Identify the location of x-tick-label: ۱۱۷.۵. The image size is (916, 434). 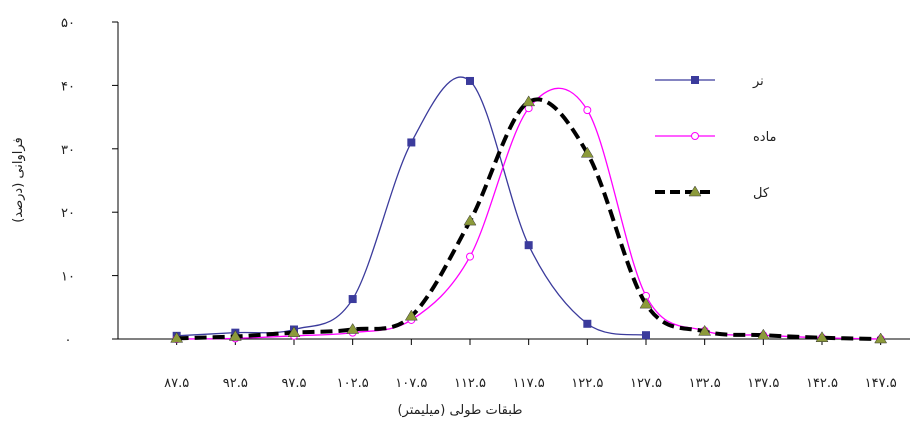
(529, 383).